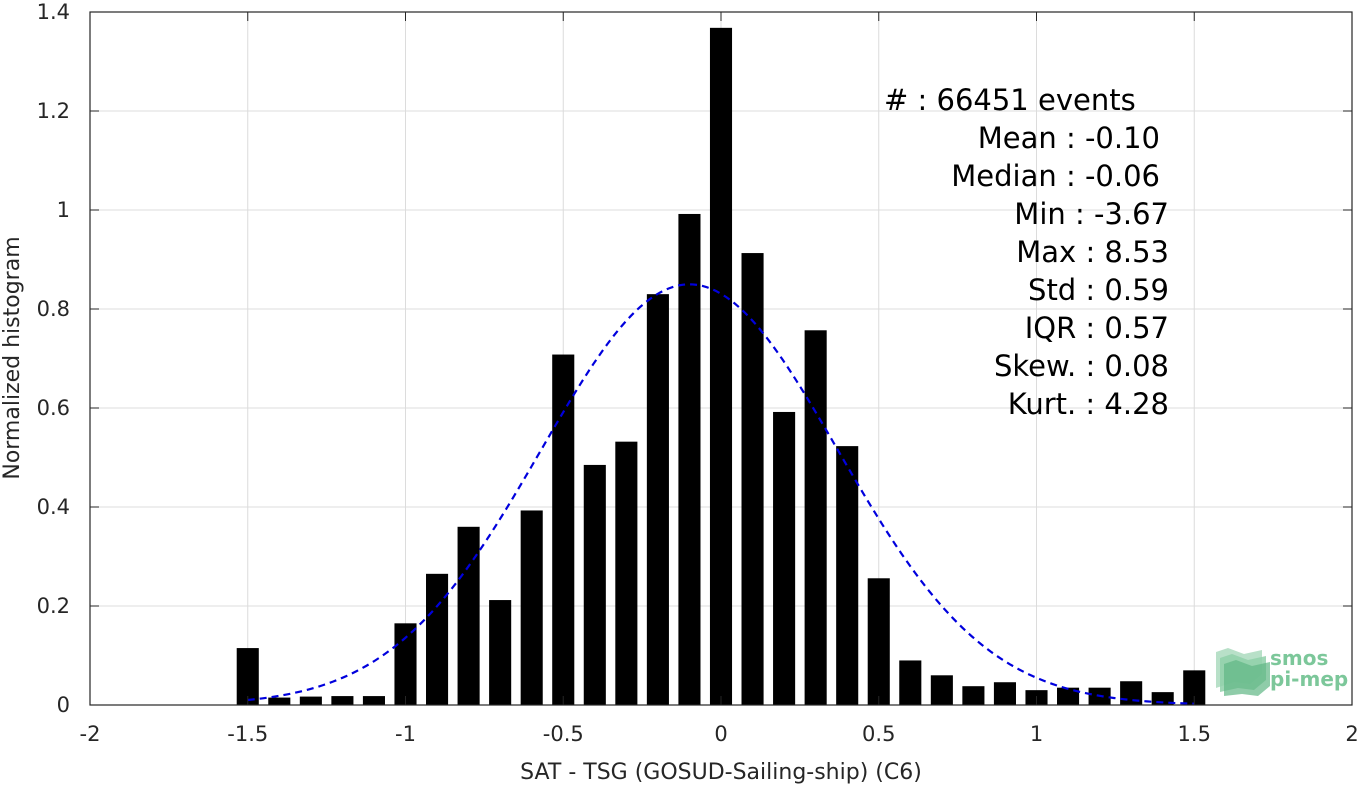  I want to click on x-tick-label: 0, so click(720, 734).